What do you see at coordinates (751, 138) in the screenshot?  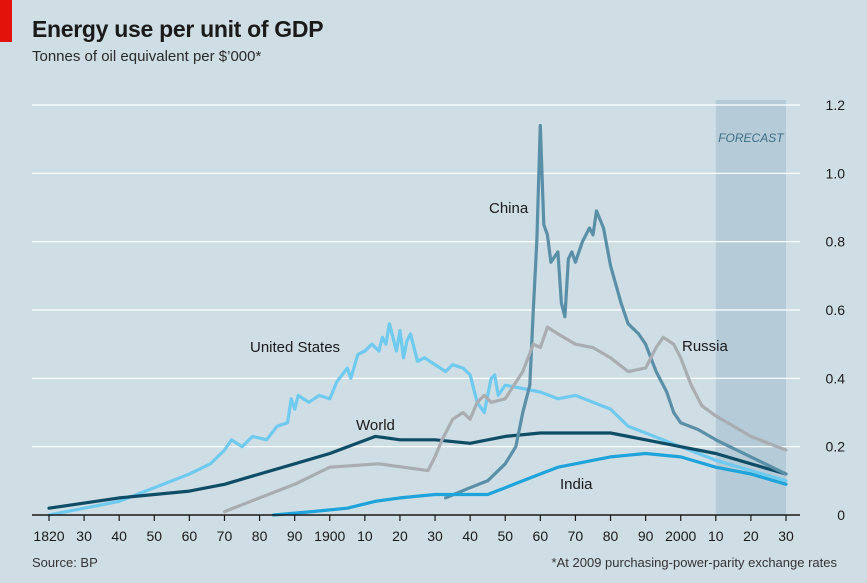 I see `forecast-label: FORECAST` at bounding box center [751, 138].